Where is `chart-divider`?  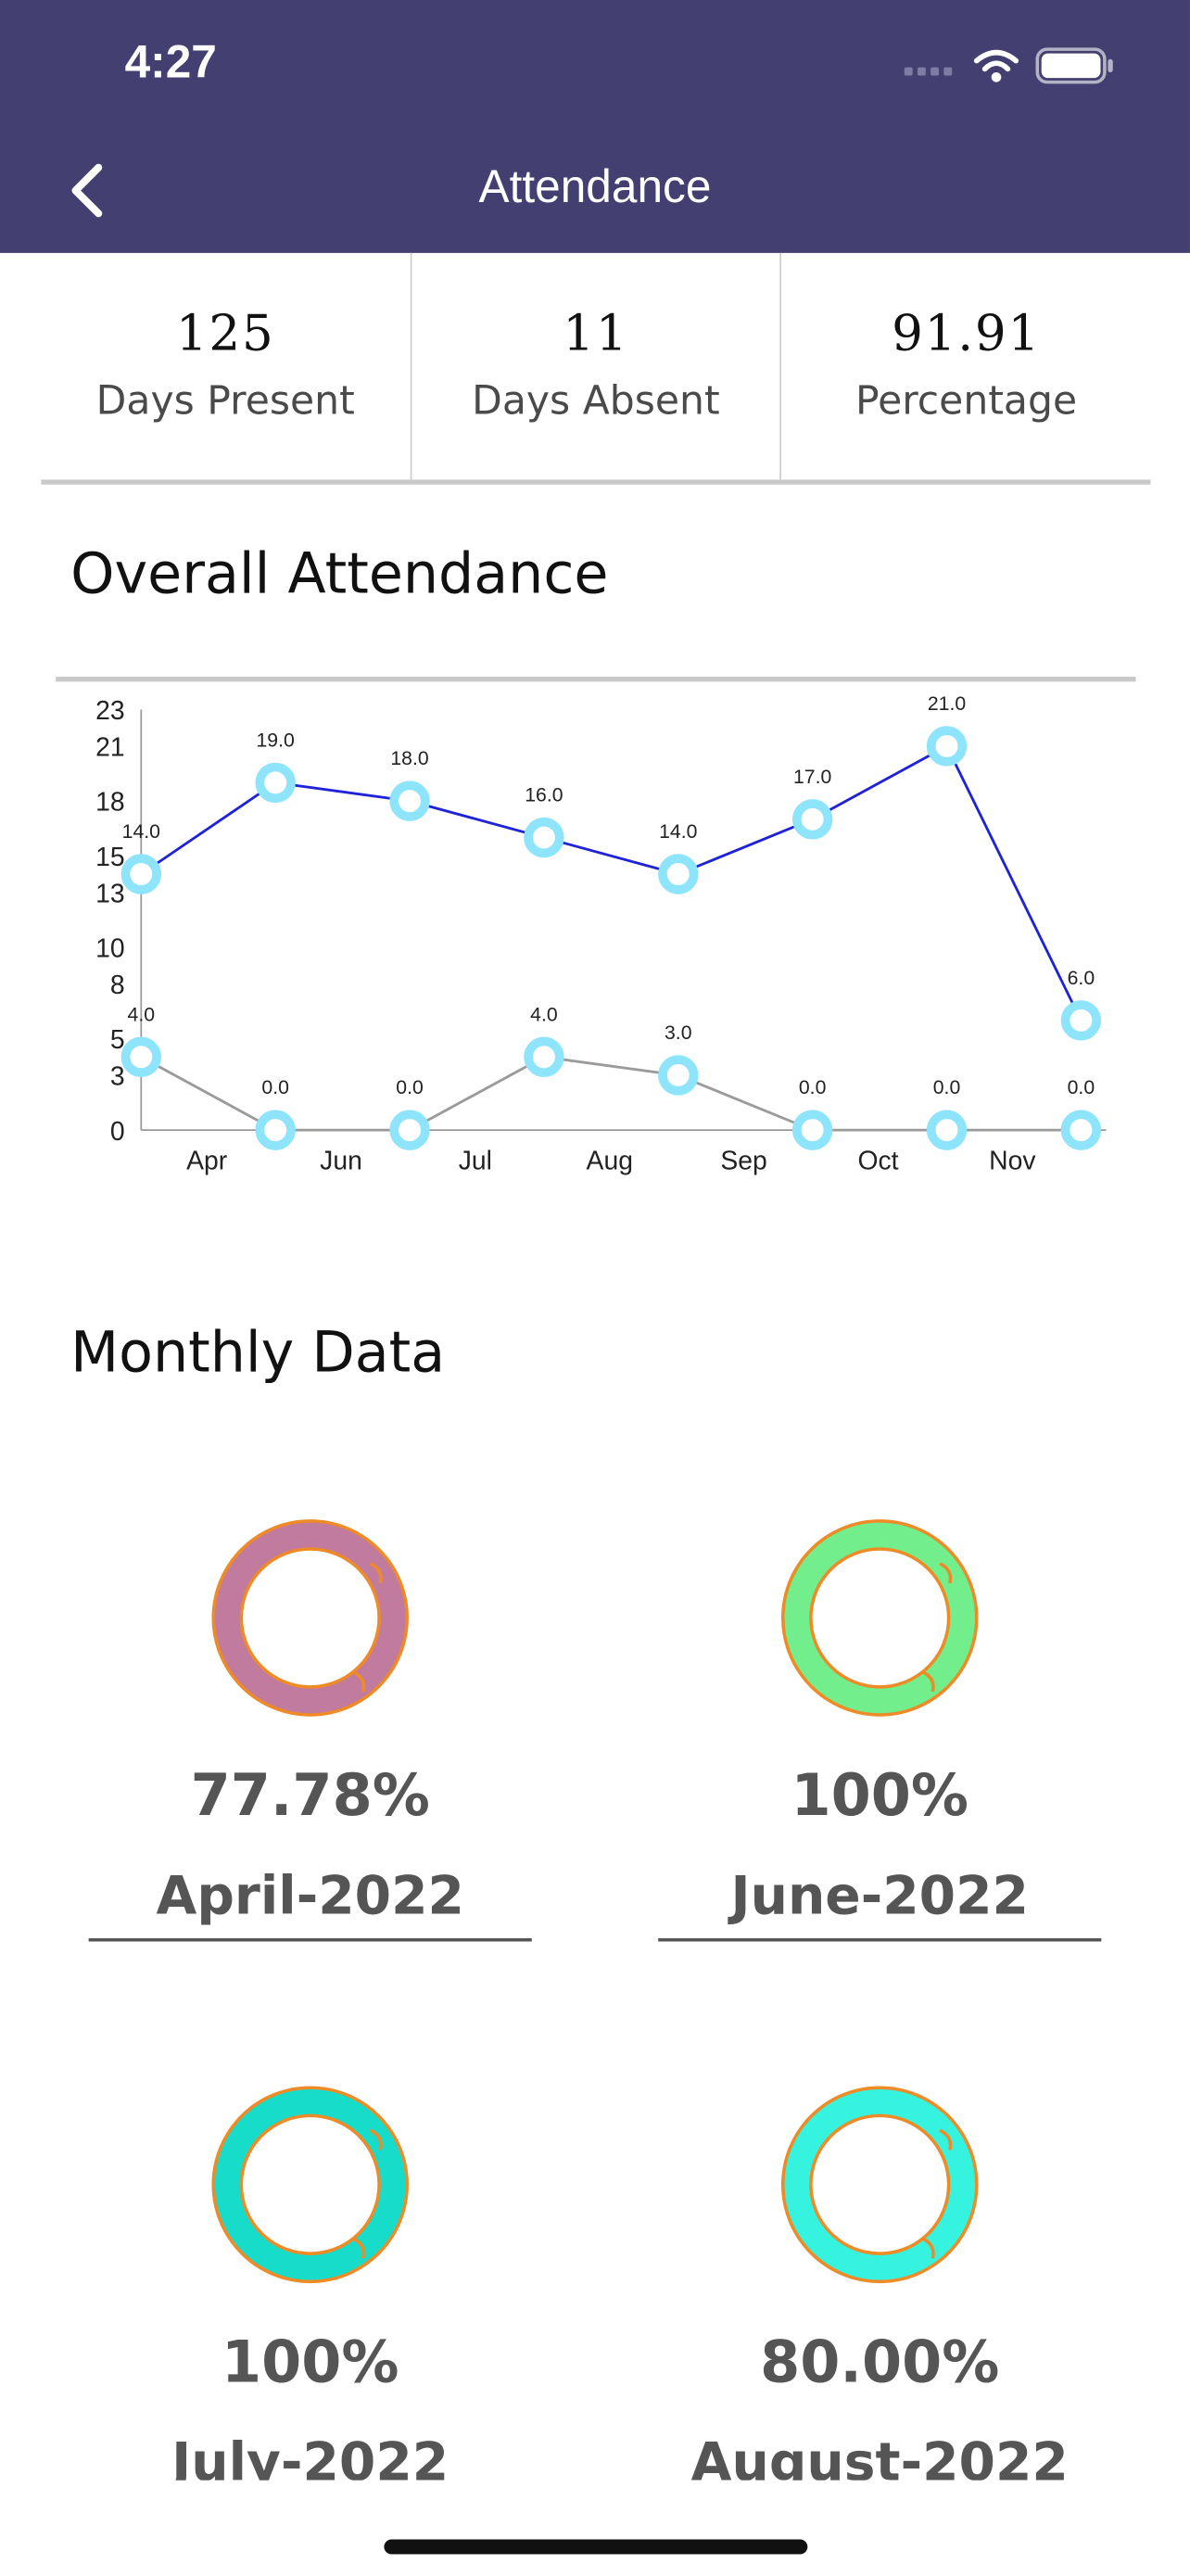 chart-divider is located at coordinates (596, 679).